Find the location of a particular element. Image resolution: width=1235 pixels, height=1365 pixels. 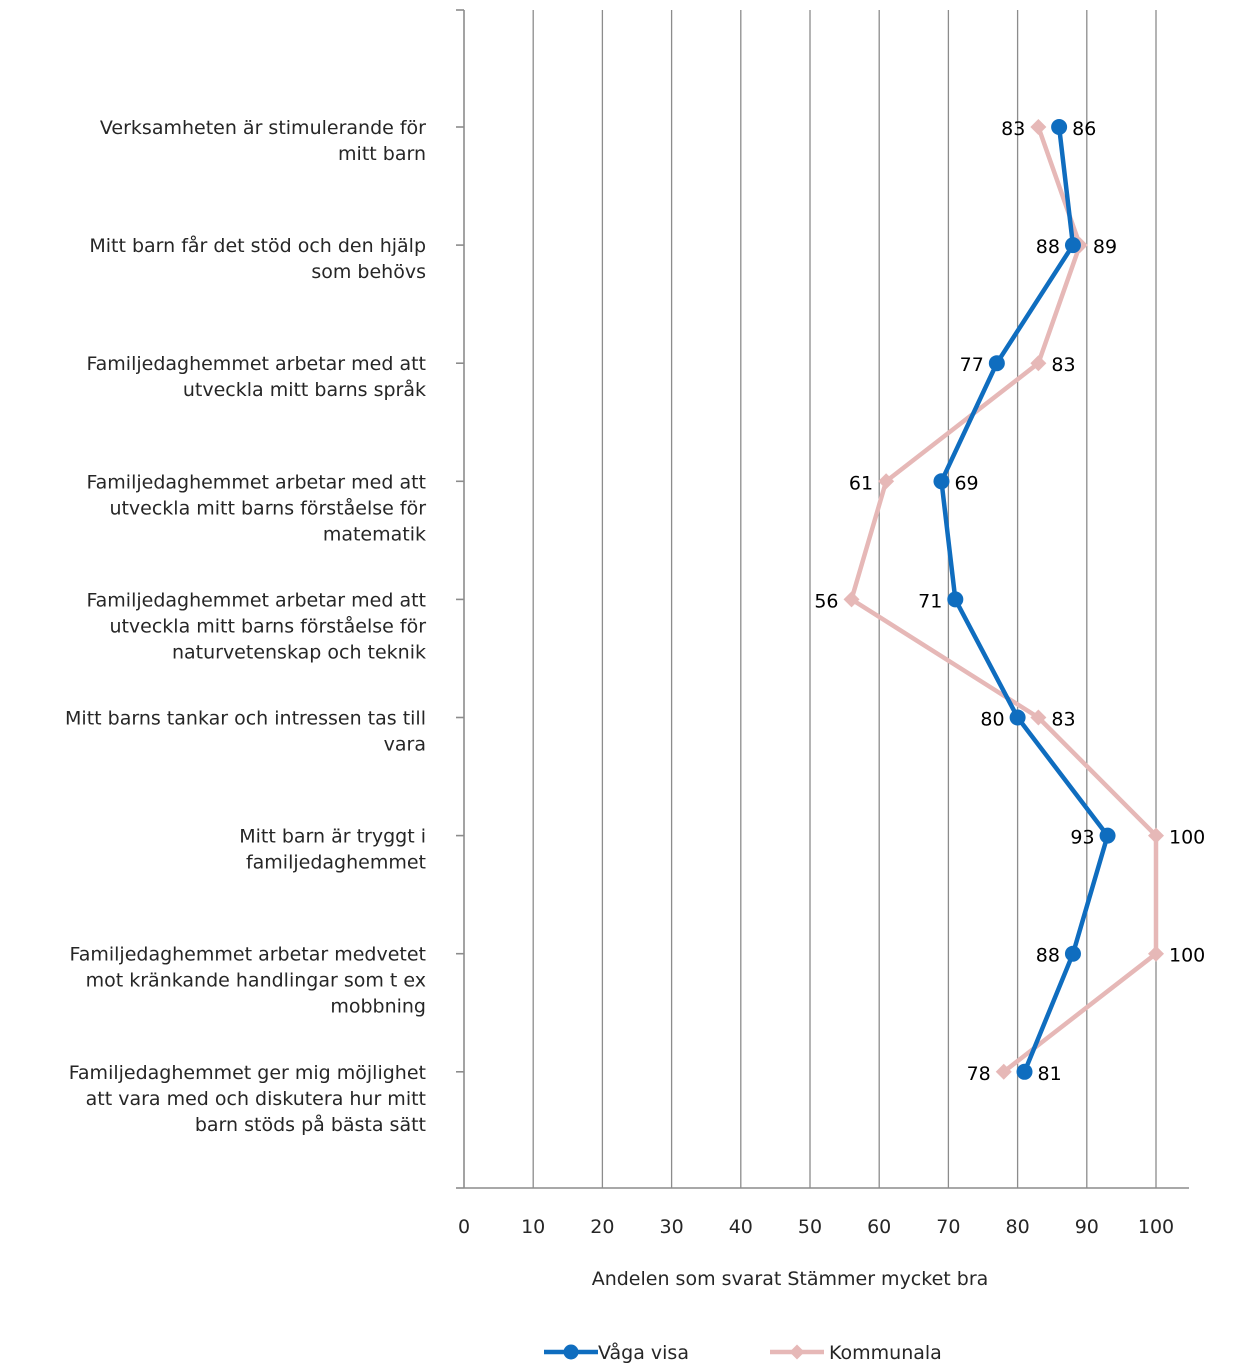

data-label-vaga-visa: 71 is located at coordinates (930, 601).